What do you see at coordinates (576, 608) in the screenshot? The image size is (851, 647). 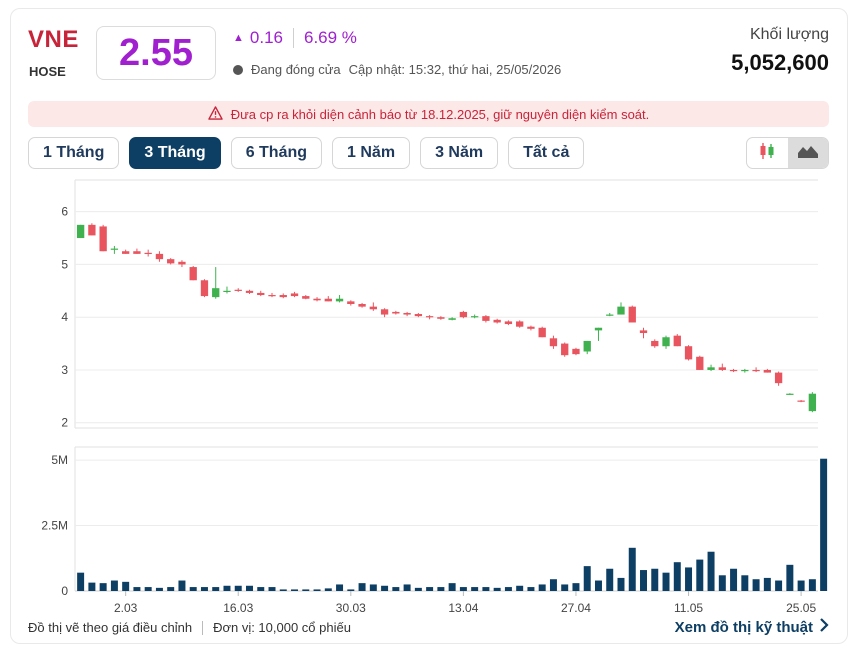 I see `x-tick-label: 27.04` at bounding box center [576, 608].